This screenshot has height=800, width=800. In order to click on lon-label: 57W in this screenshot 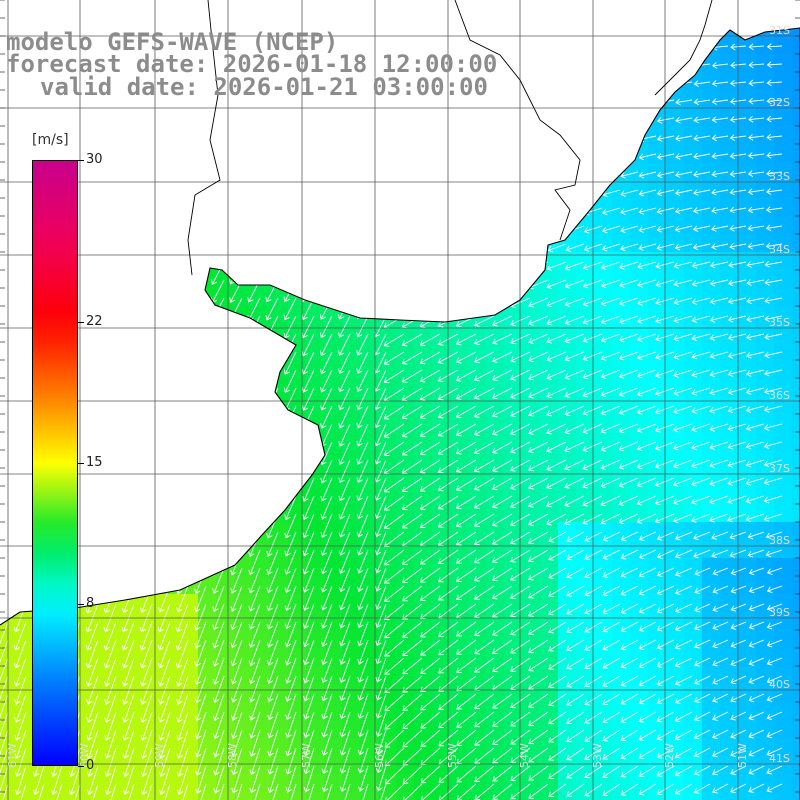, I will do `click(306, 755)`.